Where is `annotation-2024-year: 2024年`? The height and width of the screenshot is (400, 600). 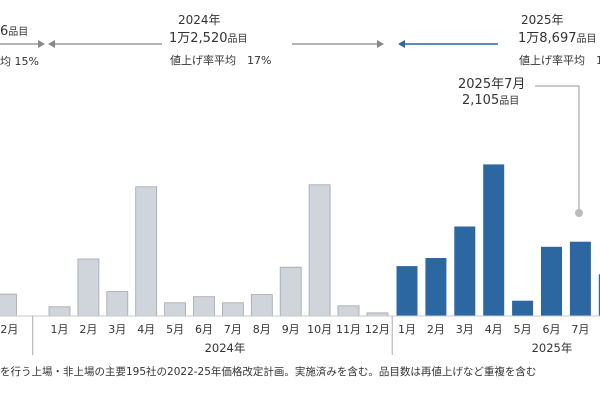
annotation-2024-year: 2024年 is located at coordinates (199, 20).